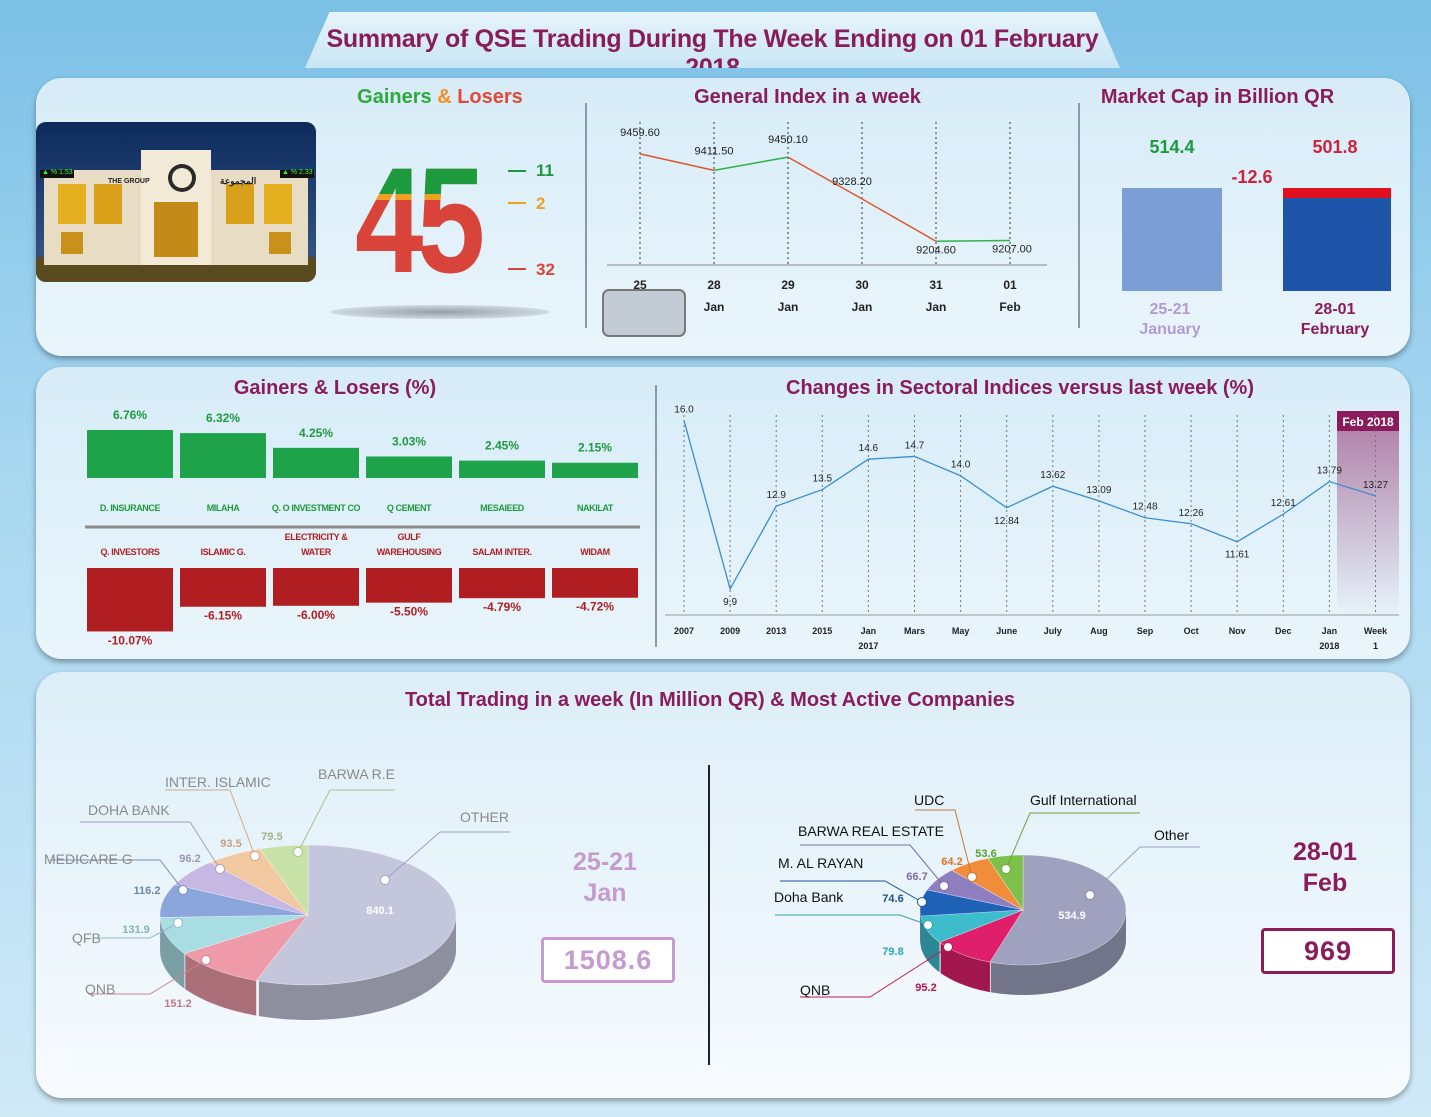 The width and height of the screenshot is (1431, 1117). Describe the element at coordinates (1191, 513) in the screenshot. I see `sectoral-value-label: 12.26` at that location.